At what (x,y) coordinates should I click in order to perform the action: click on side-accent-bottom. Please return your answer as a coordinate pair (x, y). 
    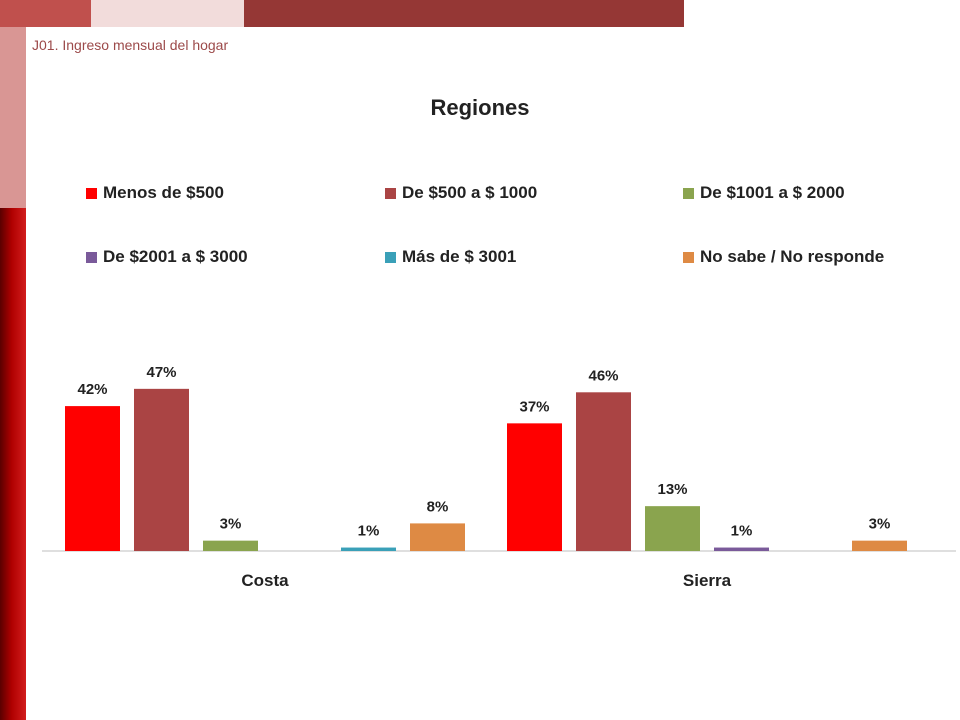
    Looking at the image, I should click on (13, 464).